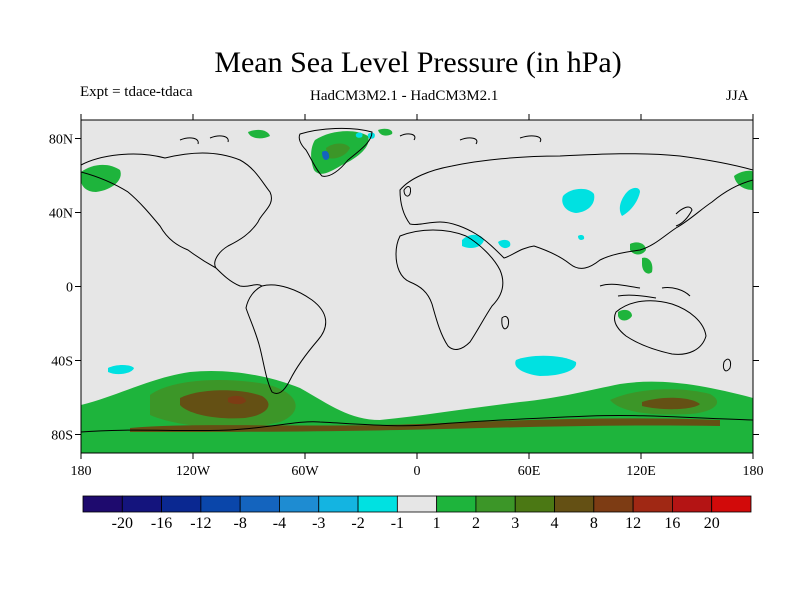  Describe the element at coordinates (449, 289) in the screenshot. I see `coast-africa` at that location.